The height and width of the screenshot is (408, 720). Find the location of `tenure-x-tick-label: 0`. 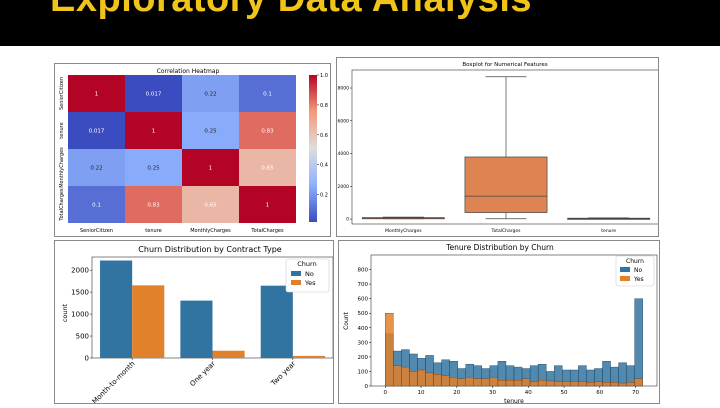

tenure-x-tick-label: 0 is located at coordinates (386, 393).